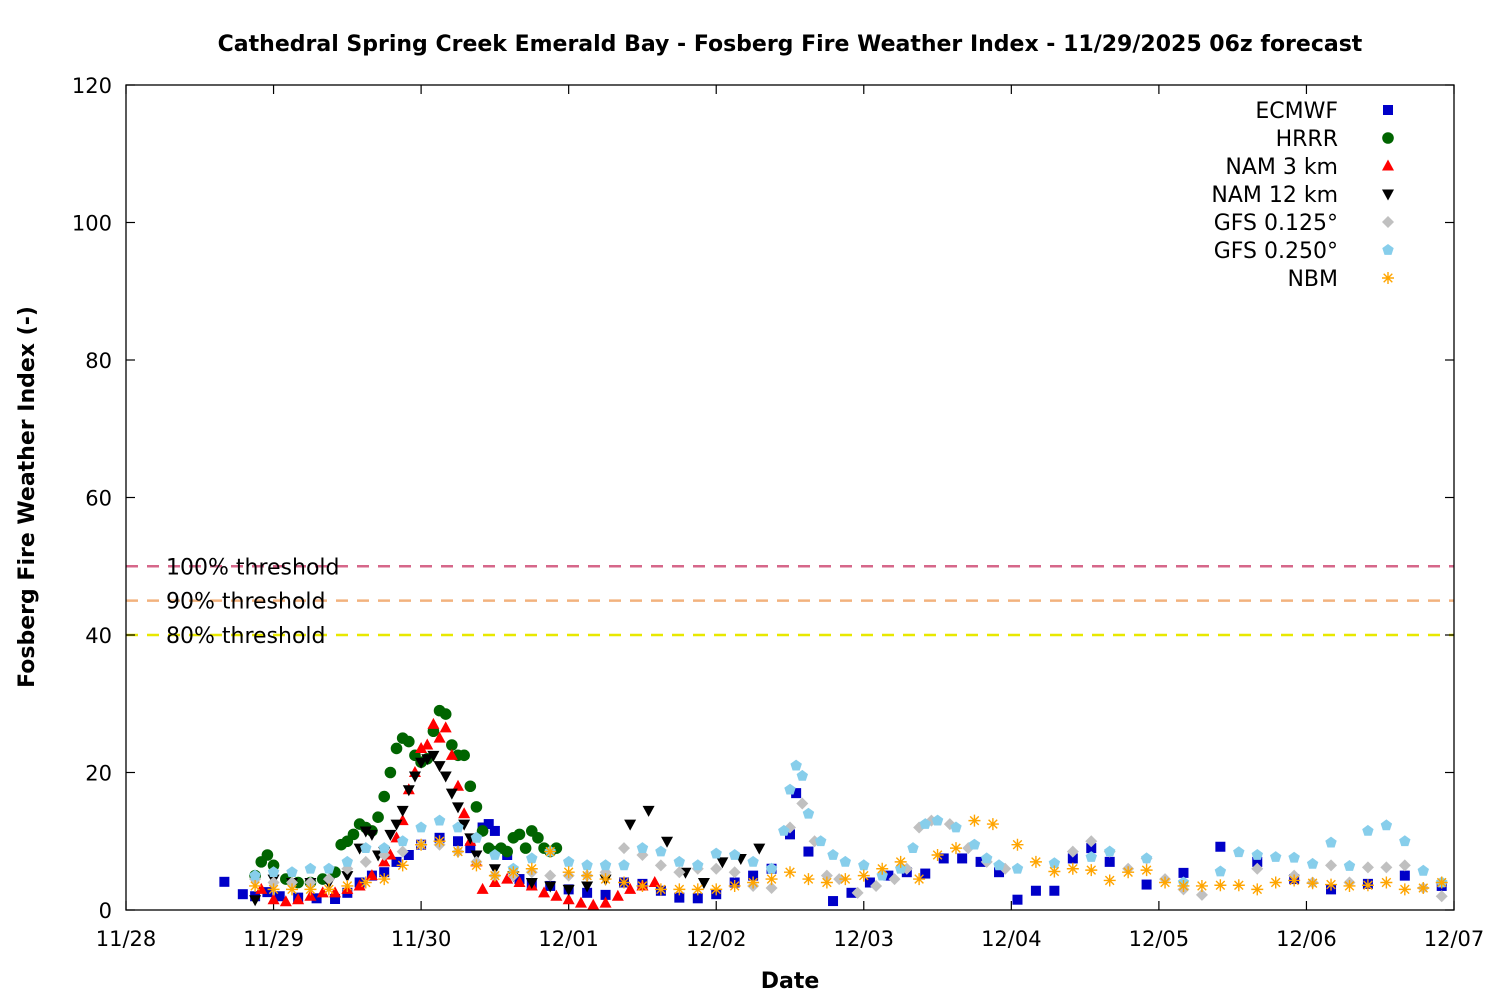  What do you see at coordinates (253, 567) in the screenshot?
I see `threshold-label: 100% threshold` at bounding box center [253, 567].